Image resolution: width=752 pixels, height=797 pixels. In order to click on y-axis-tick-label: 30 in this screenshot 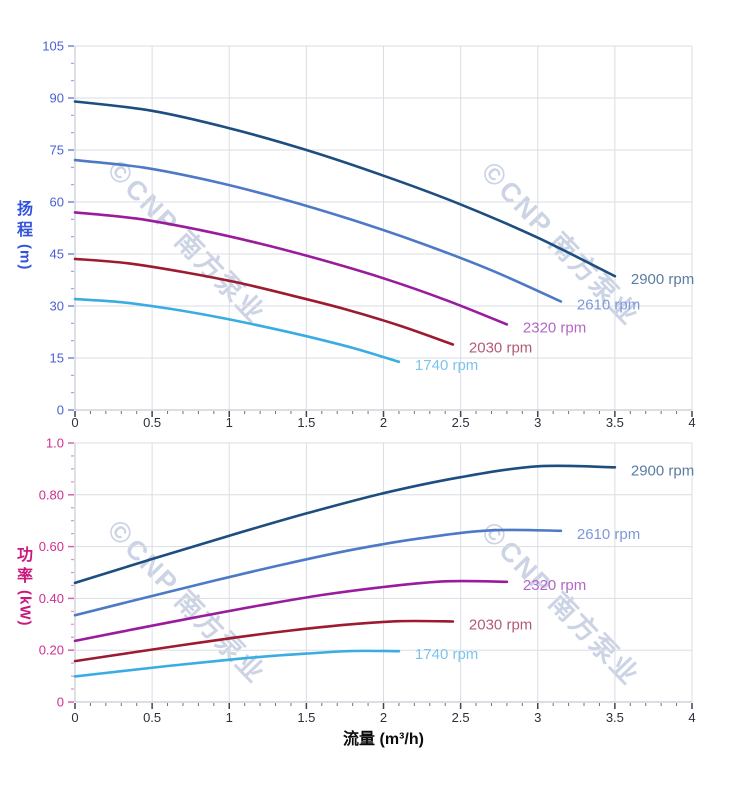, I will do `click(57, 306)`.